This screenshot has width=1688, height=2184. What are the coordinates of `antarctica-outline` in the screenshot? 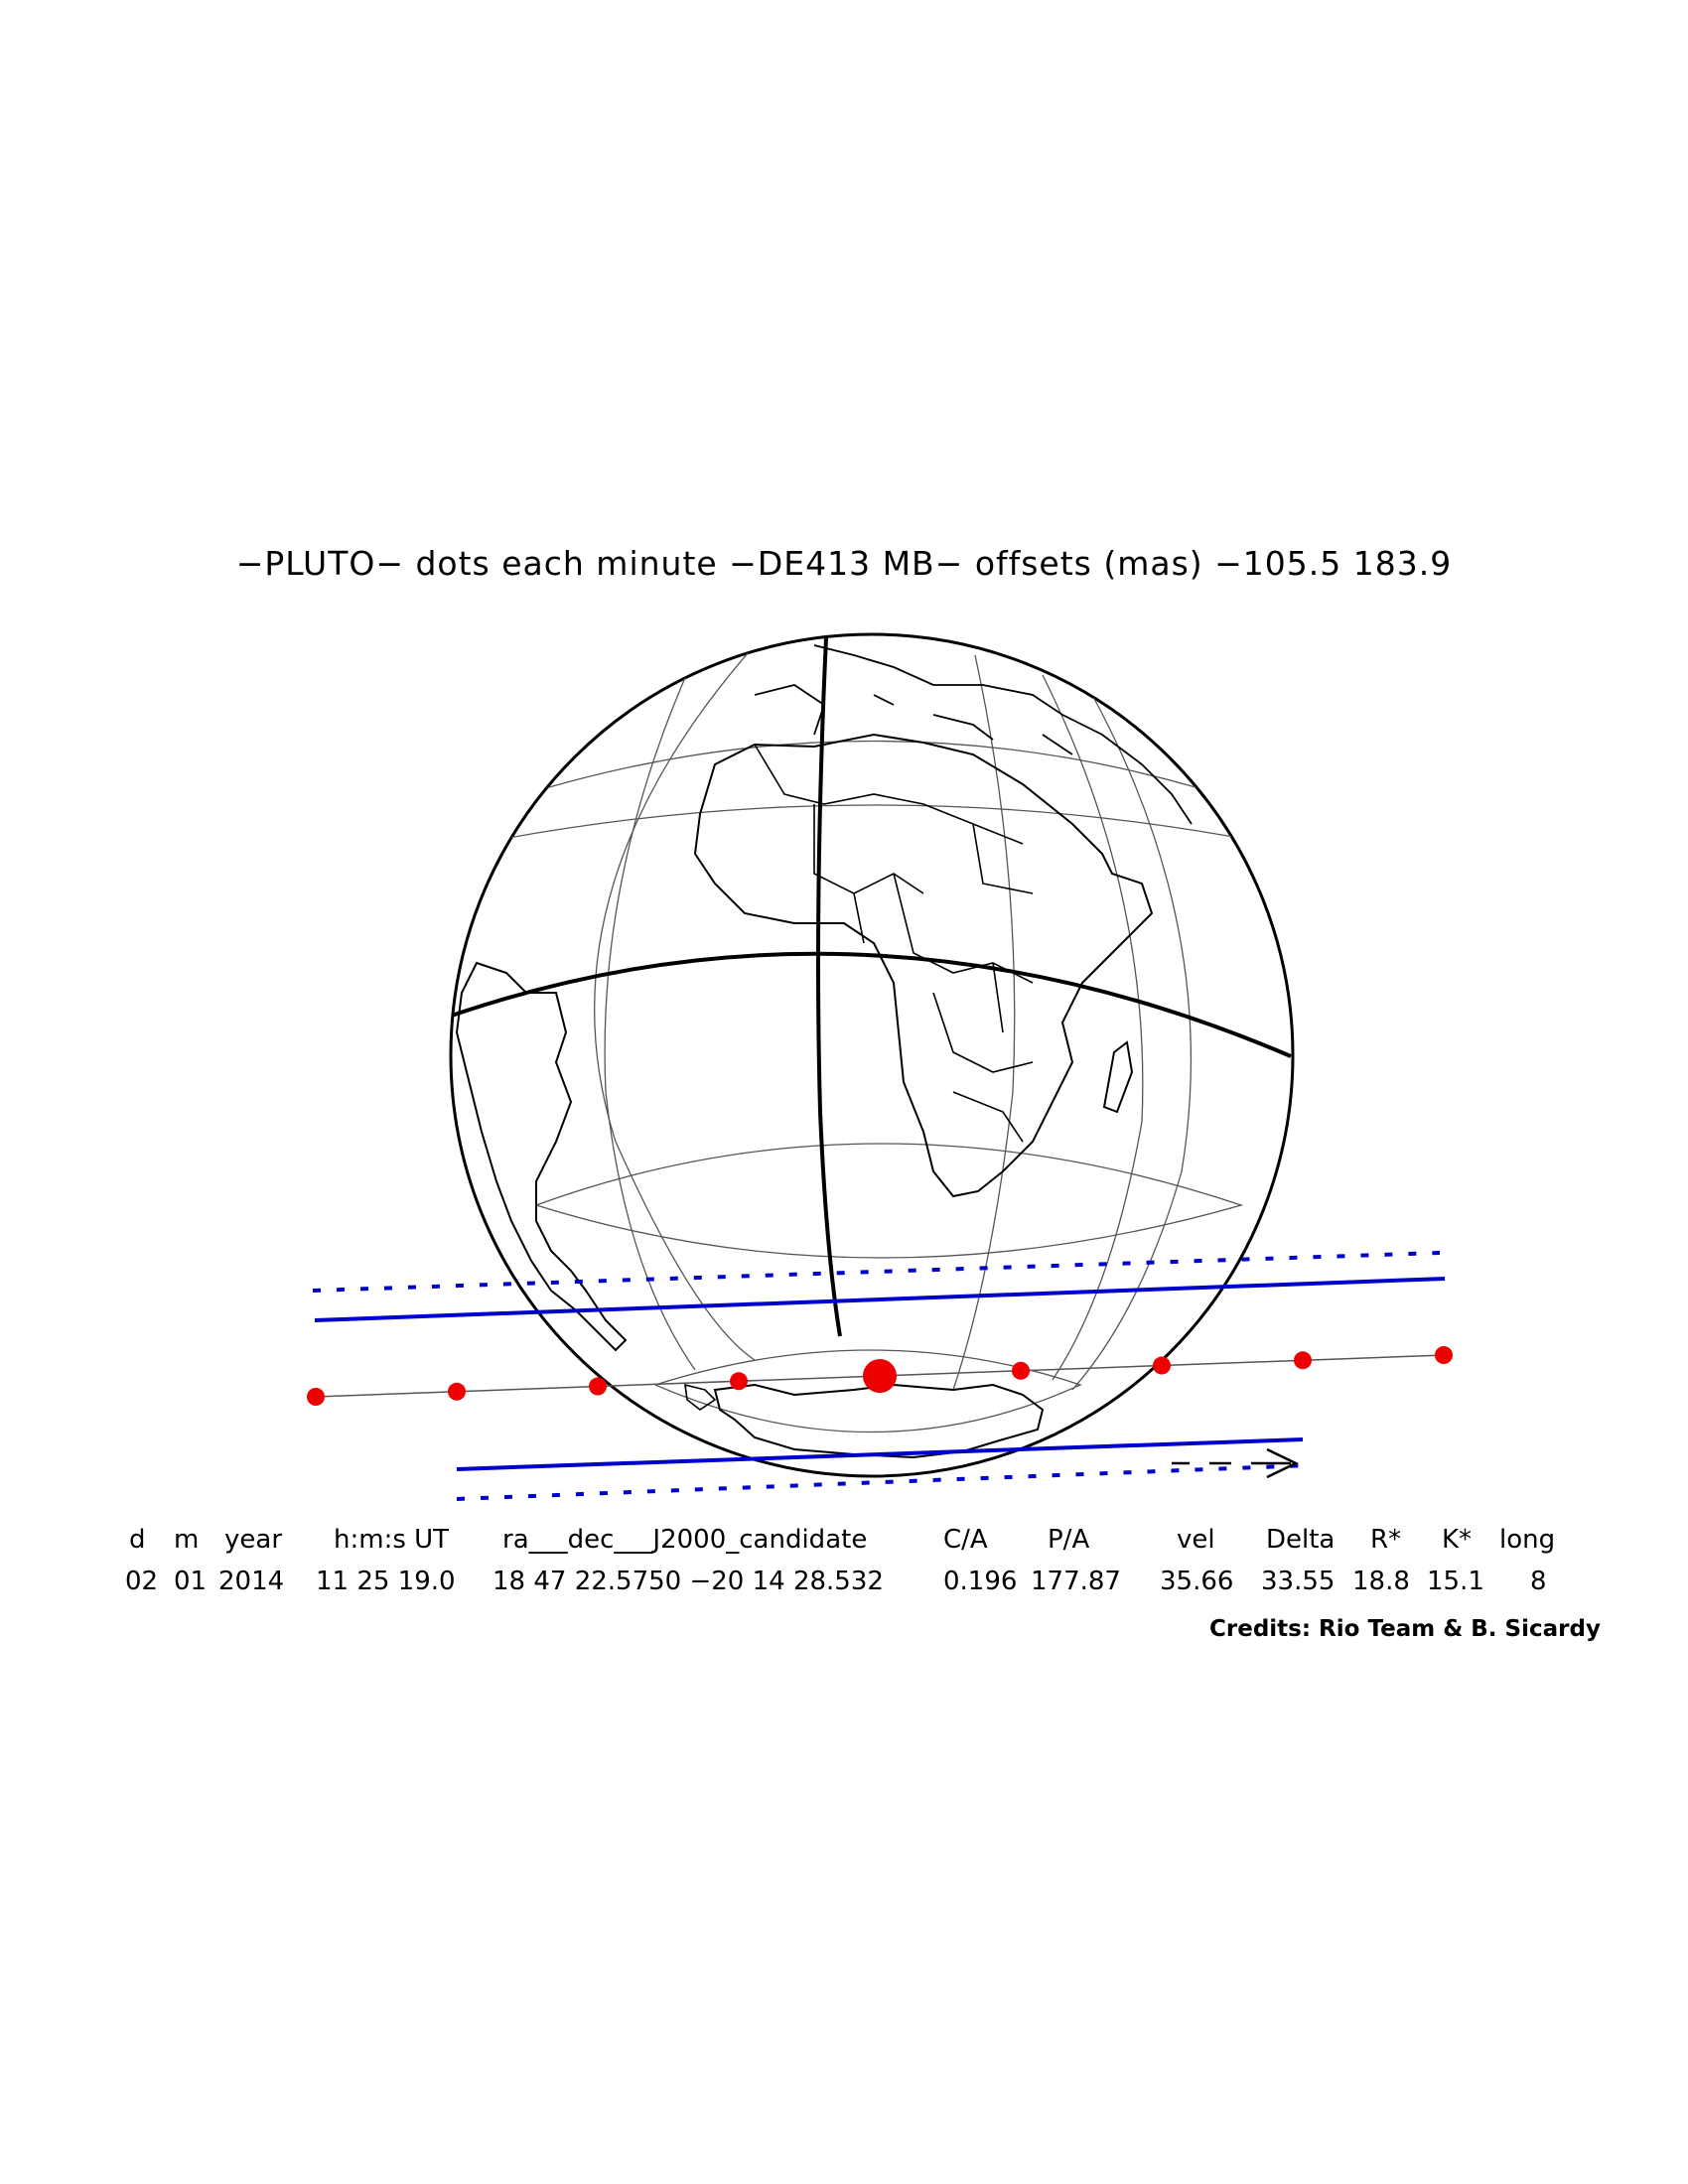 It's located at (879, 1421).